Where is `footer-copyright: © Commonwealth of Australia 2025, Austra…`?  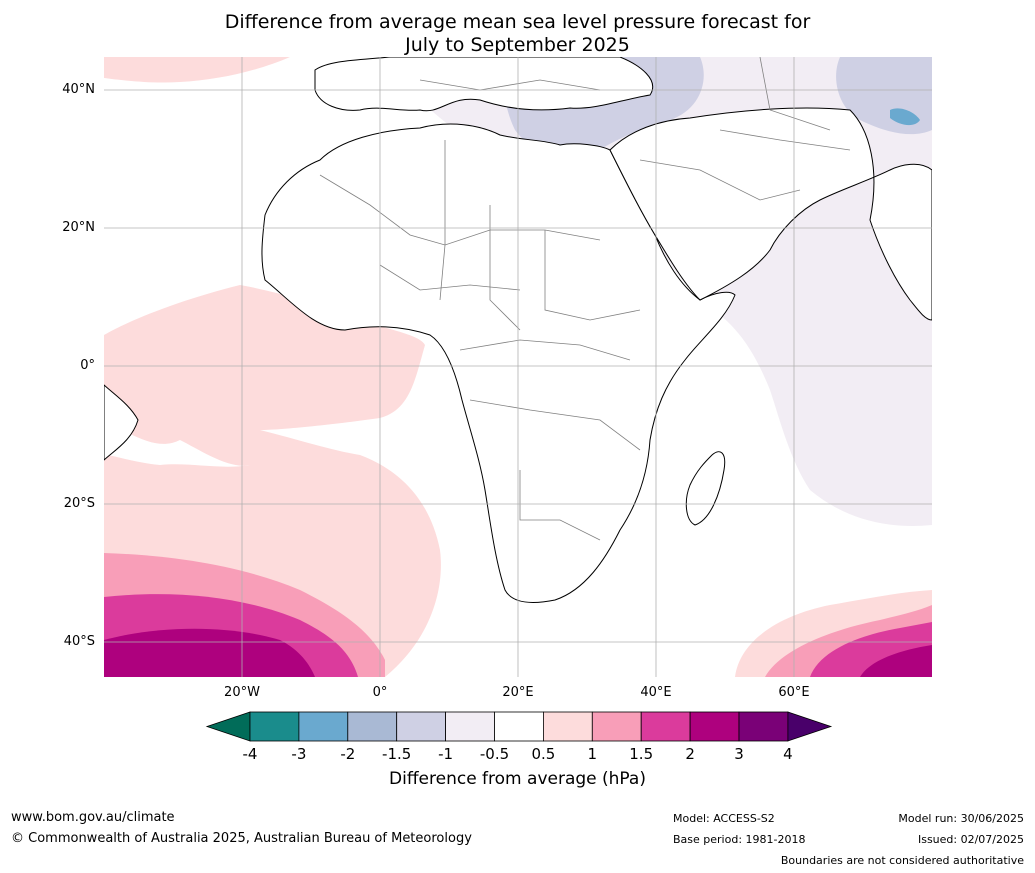 footer-copyright: © Commonwealth of Australia 2025, Austra… is located at coordinates (241, 838).